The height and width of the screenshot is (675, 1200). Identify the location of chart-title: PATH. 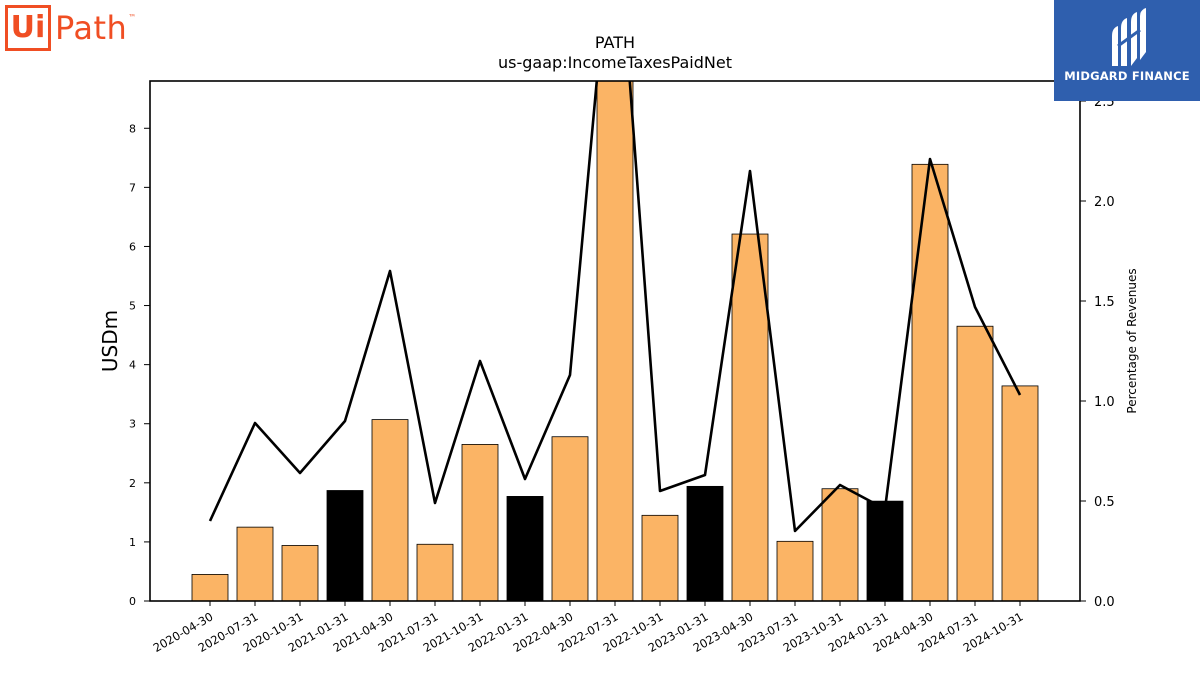
(615, 42).